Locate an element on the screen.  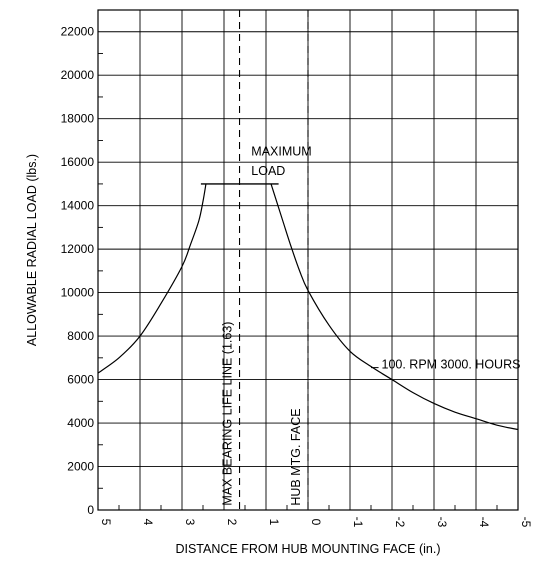
x-tick-label: -1 is located at coordinates (358, 522).